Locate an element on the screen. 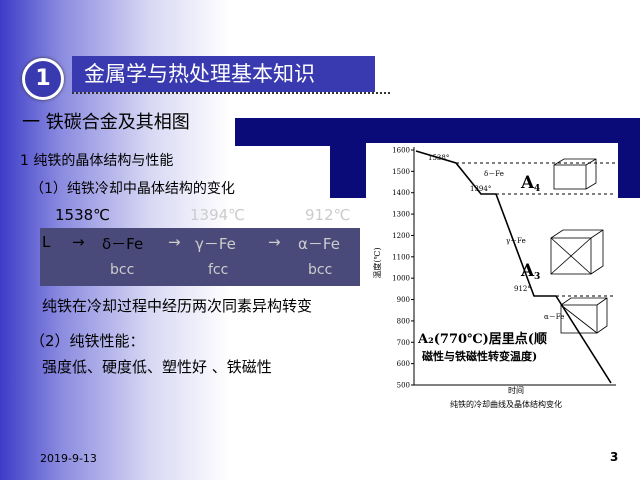 This screenshot has height=480, width=640. y-label: 温度(℃) is located at coordinates (377, 262).